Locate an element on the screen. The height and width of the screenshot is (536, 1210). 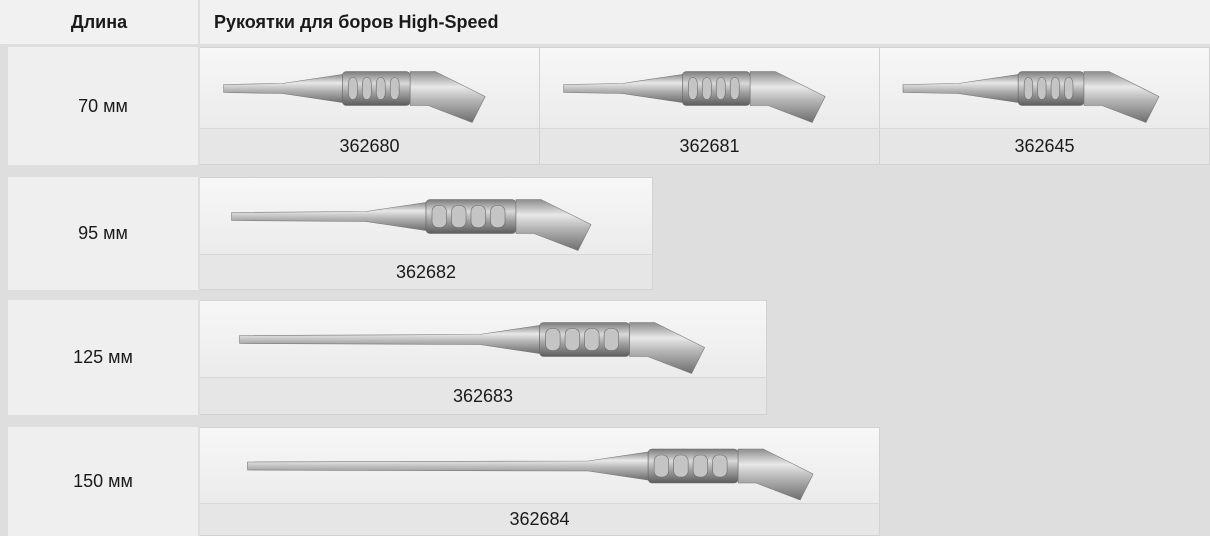
product-code: 362680 is located at coordinates (370, 146).